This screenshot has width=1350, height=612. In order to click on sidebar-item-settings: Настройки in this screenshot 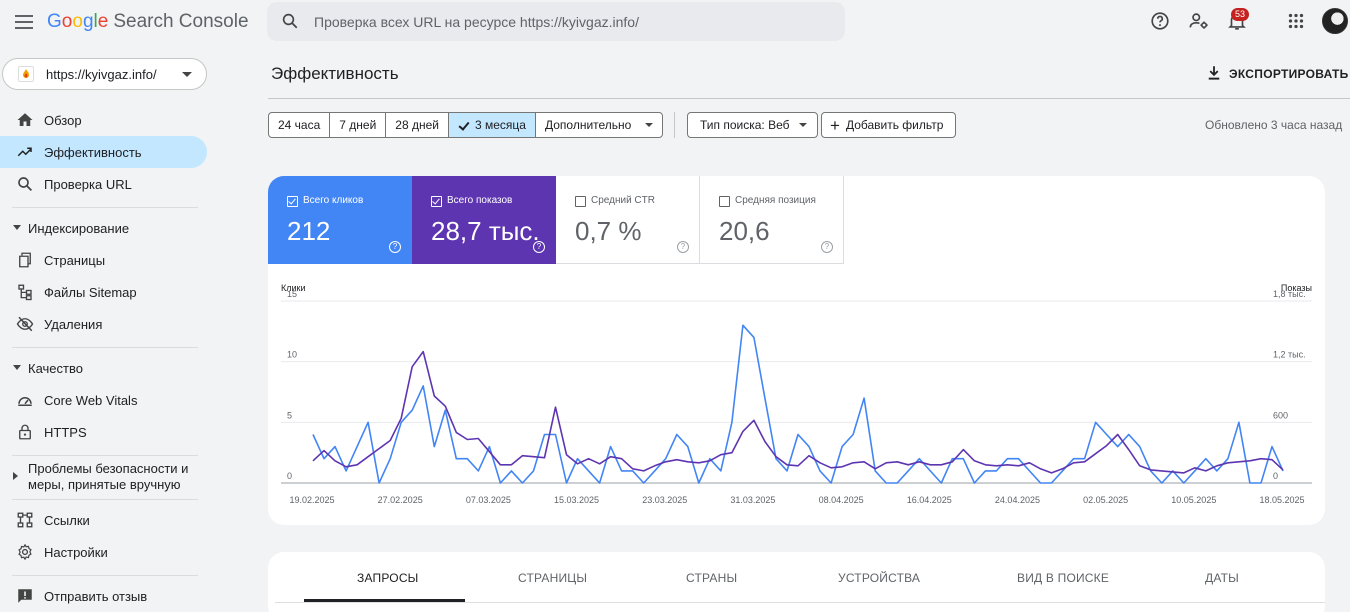, I will do `click(103, 552)`.